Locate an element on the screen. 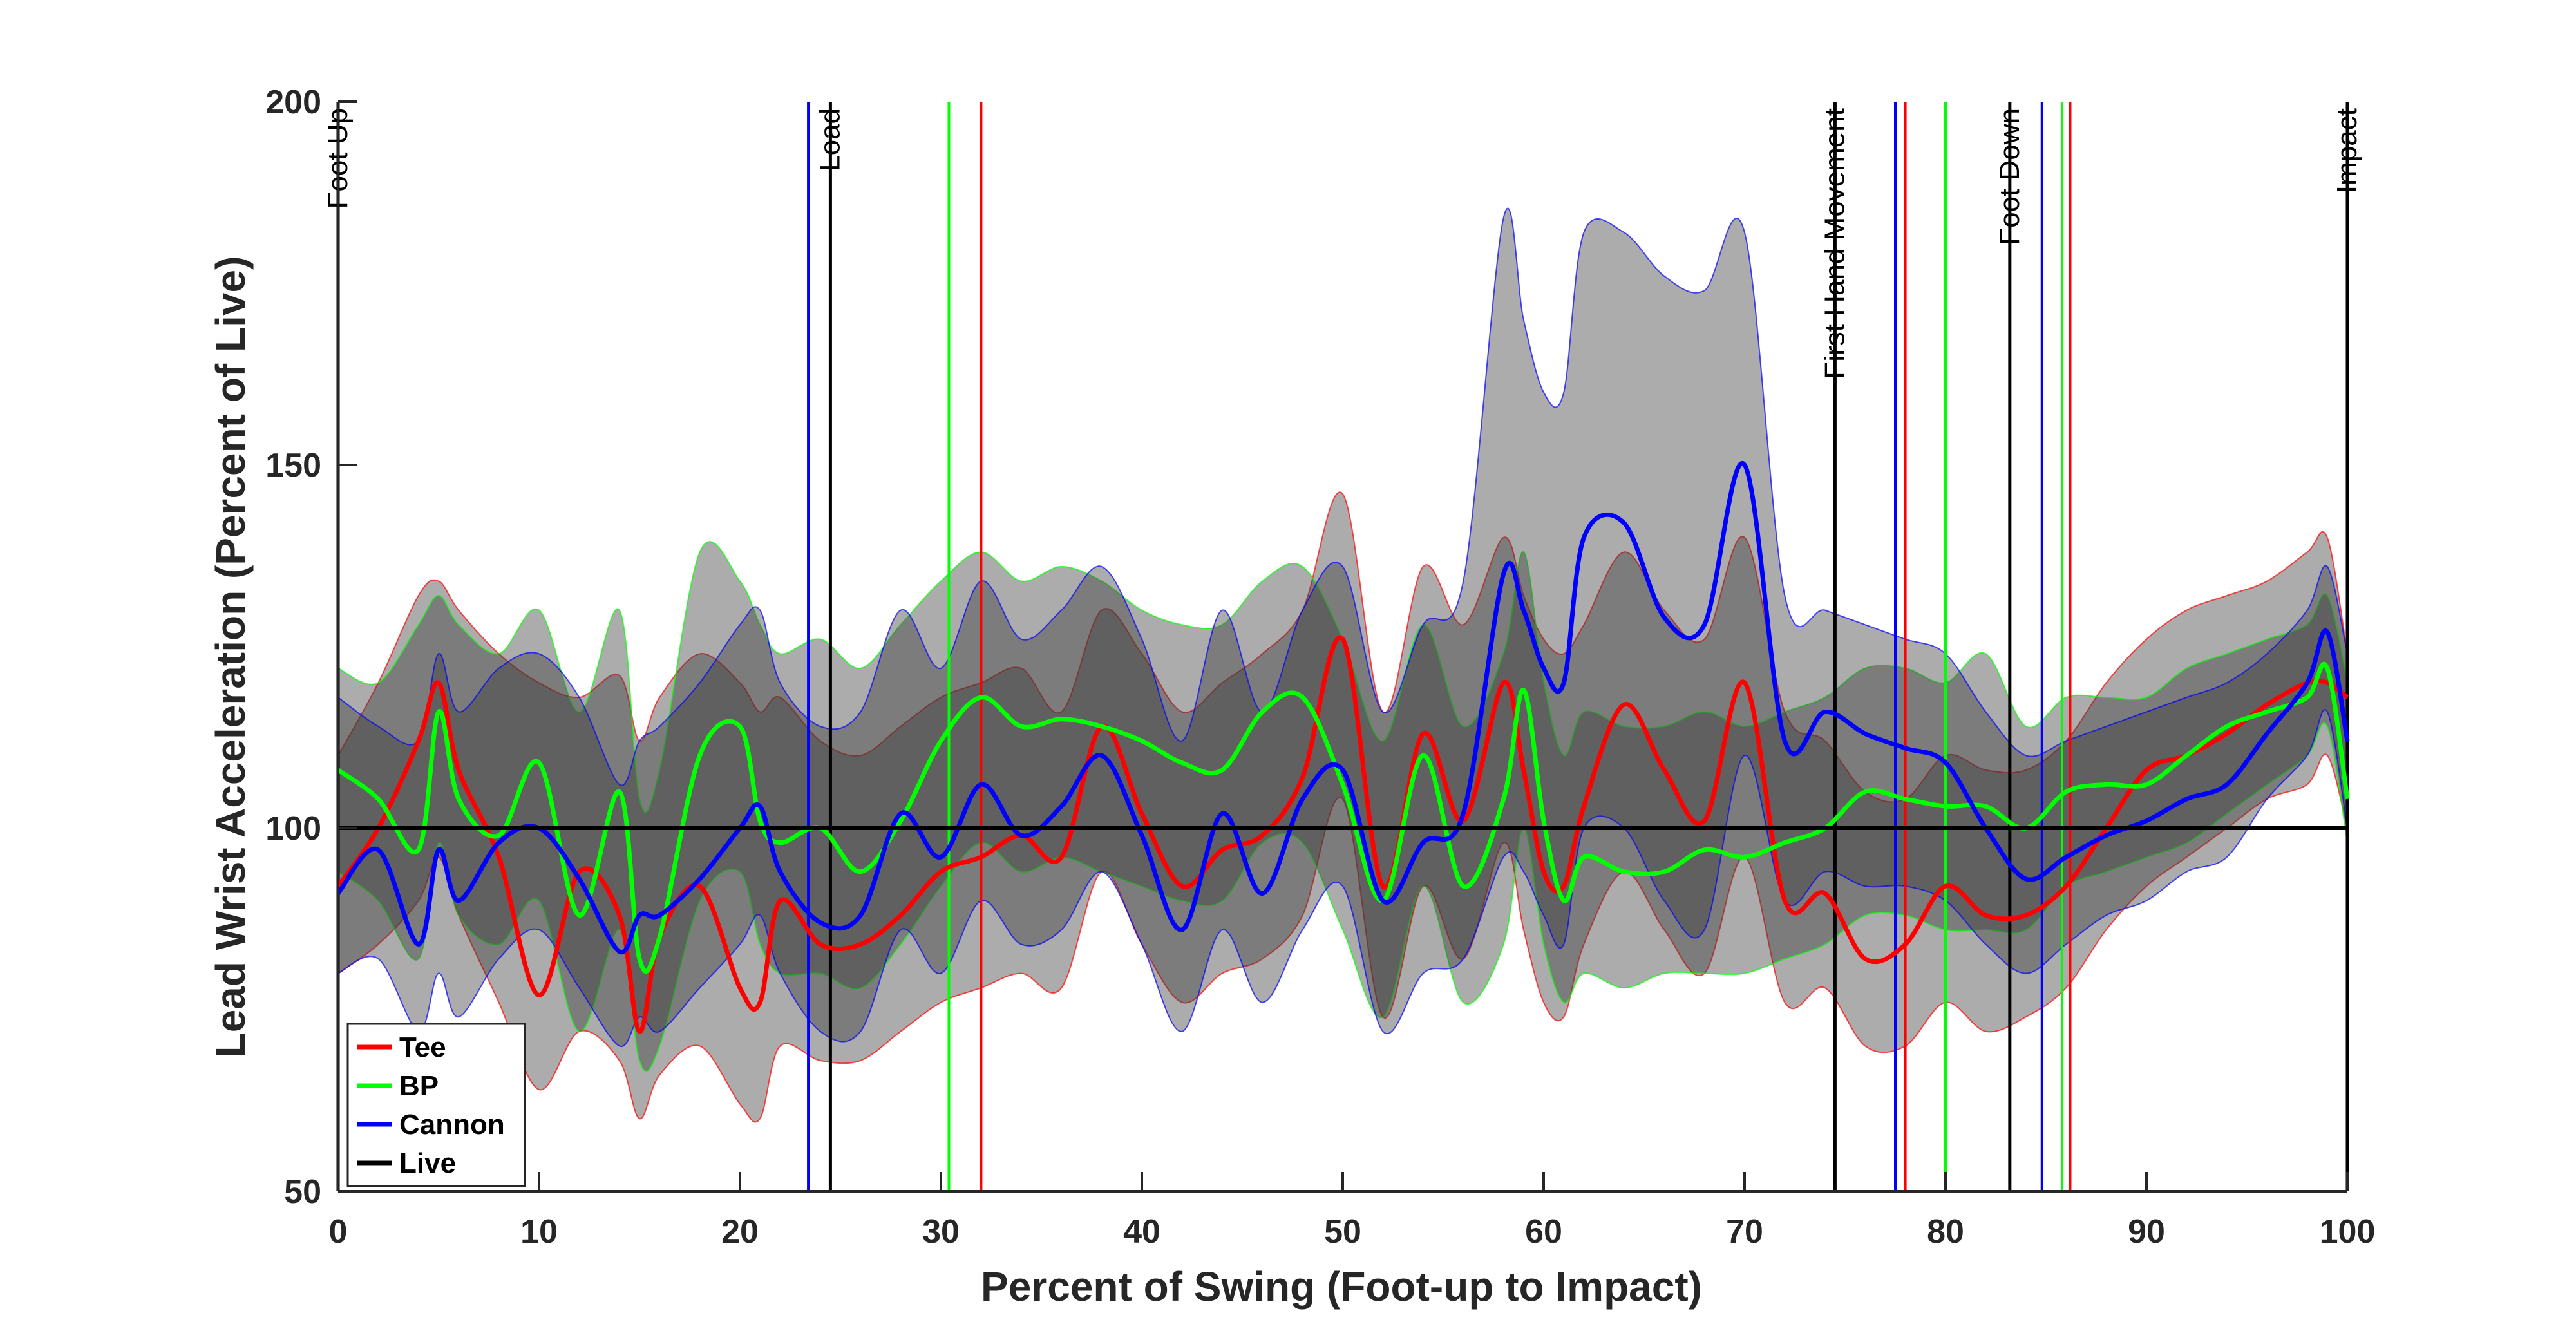 This screenshot has width=2576, height=1331. event-label-load: Load is located at coordinates (830, 139).